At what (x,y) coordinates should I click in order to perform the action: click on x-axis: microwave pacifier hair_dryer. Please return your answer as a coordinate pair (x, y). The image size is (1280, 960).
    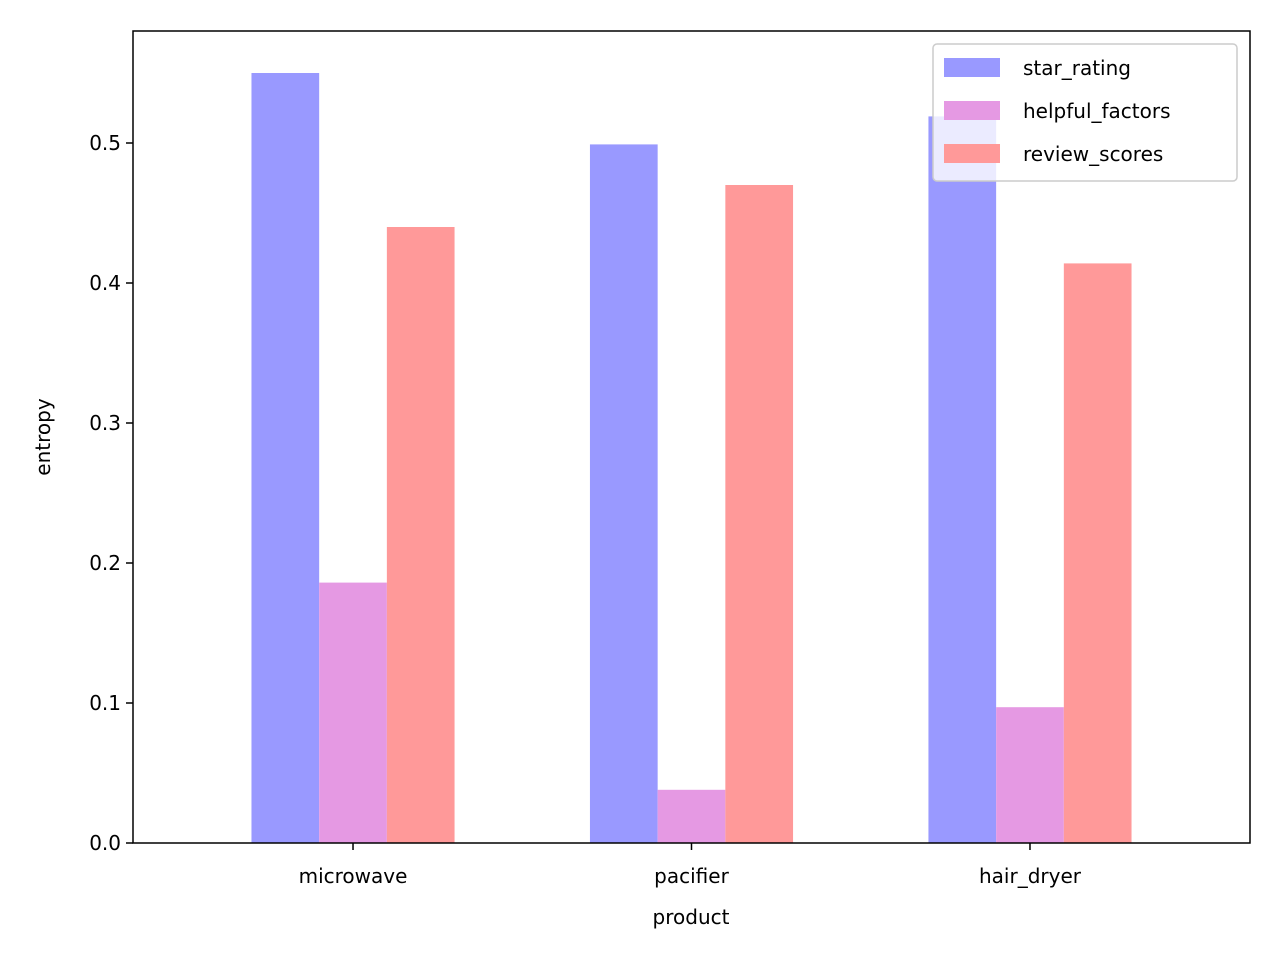
    Looking at the image, I should click on (690, 865).